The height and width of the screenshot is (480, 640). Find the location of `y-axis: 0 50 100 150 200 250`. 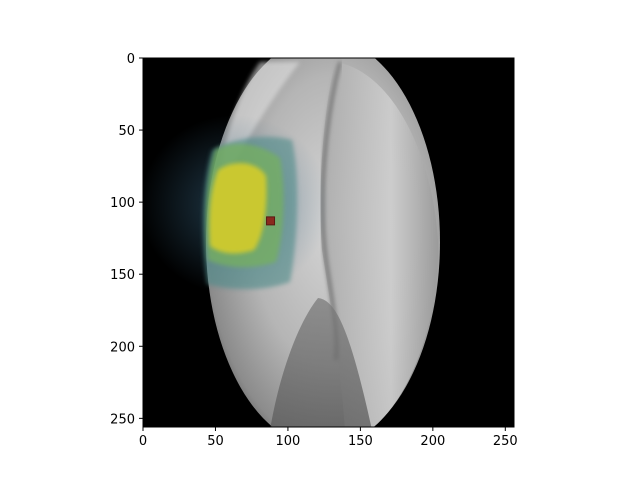

y-axis: 0 50 100 150 200 250 is located at coordinates (126, 239).